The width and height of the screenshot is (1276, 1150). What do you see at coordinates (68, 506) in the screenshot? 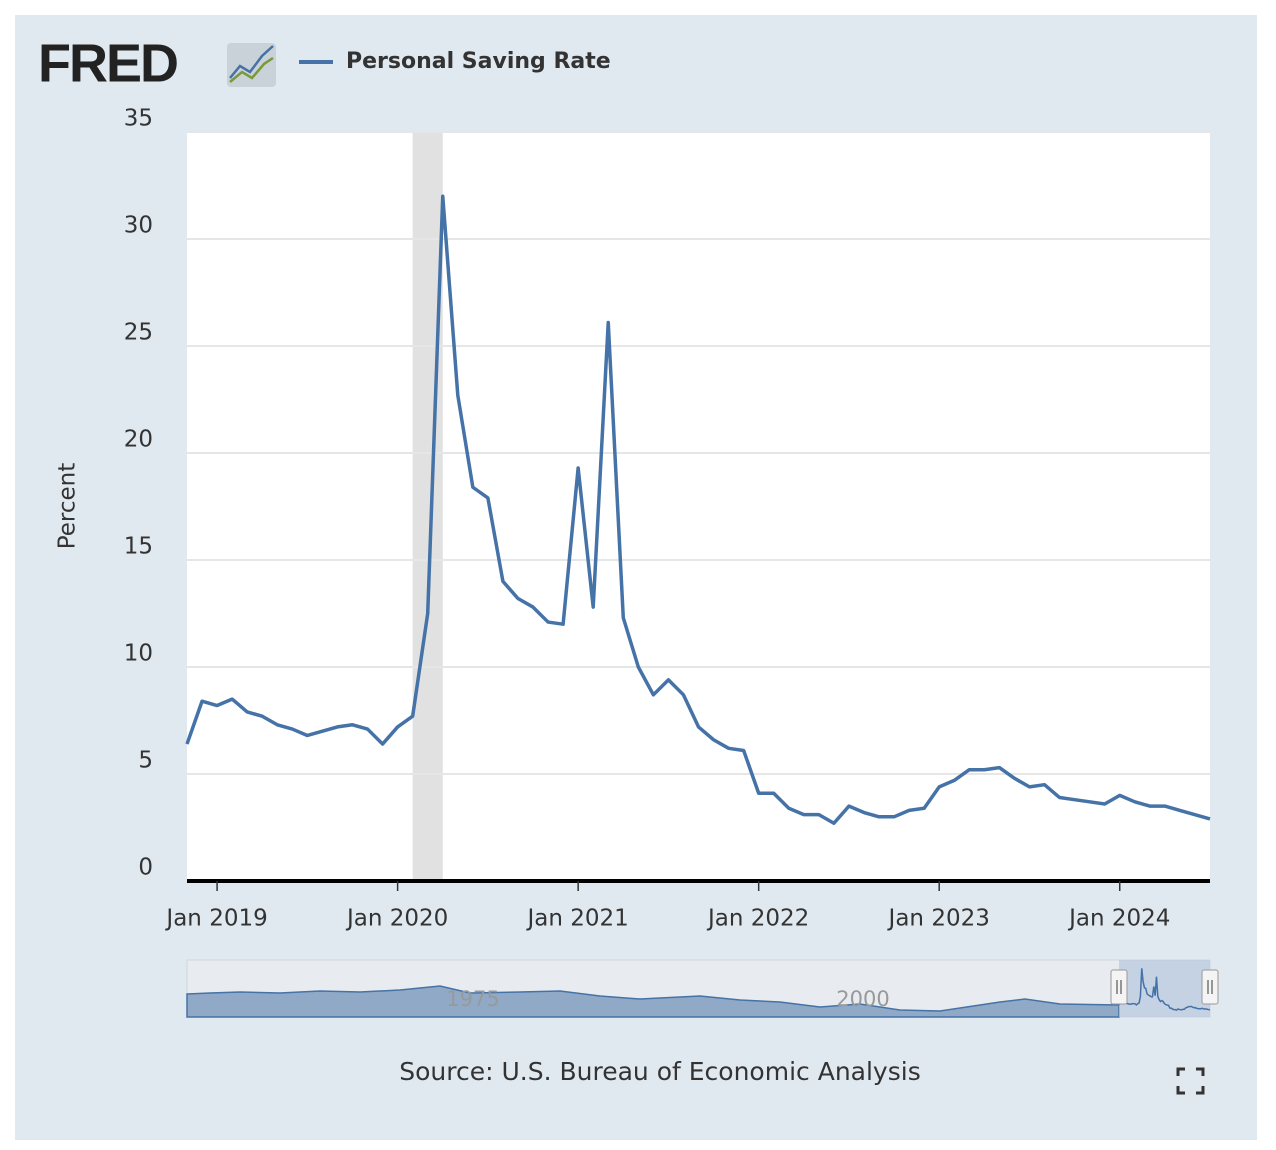
I see `y-axis-label: Percent` at bounding box center [68, 506].